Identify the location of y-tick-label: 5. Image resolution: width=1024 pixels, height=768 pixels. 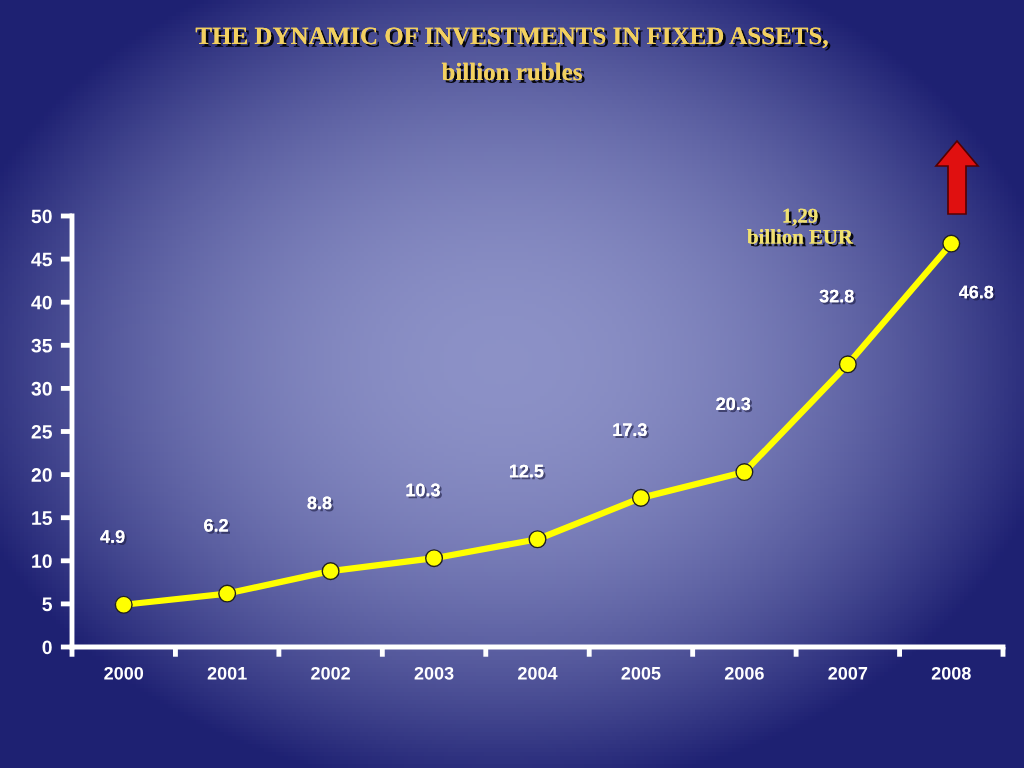
(47, 604).